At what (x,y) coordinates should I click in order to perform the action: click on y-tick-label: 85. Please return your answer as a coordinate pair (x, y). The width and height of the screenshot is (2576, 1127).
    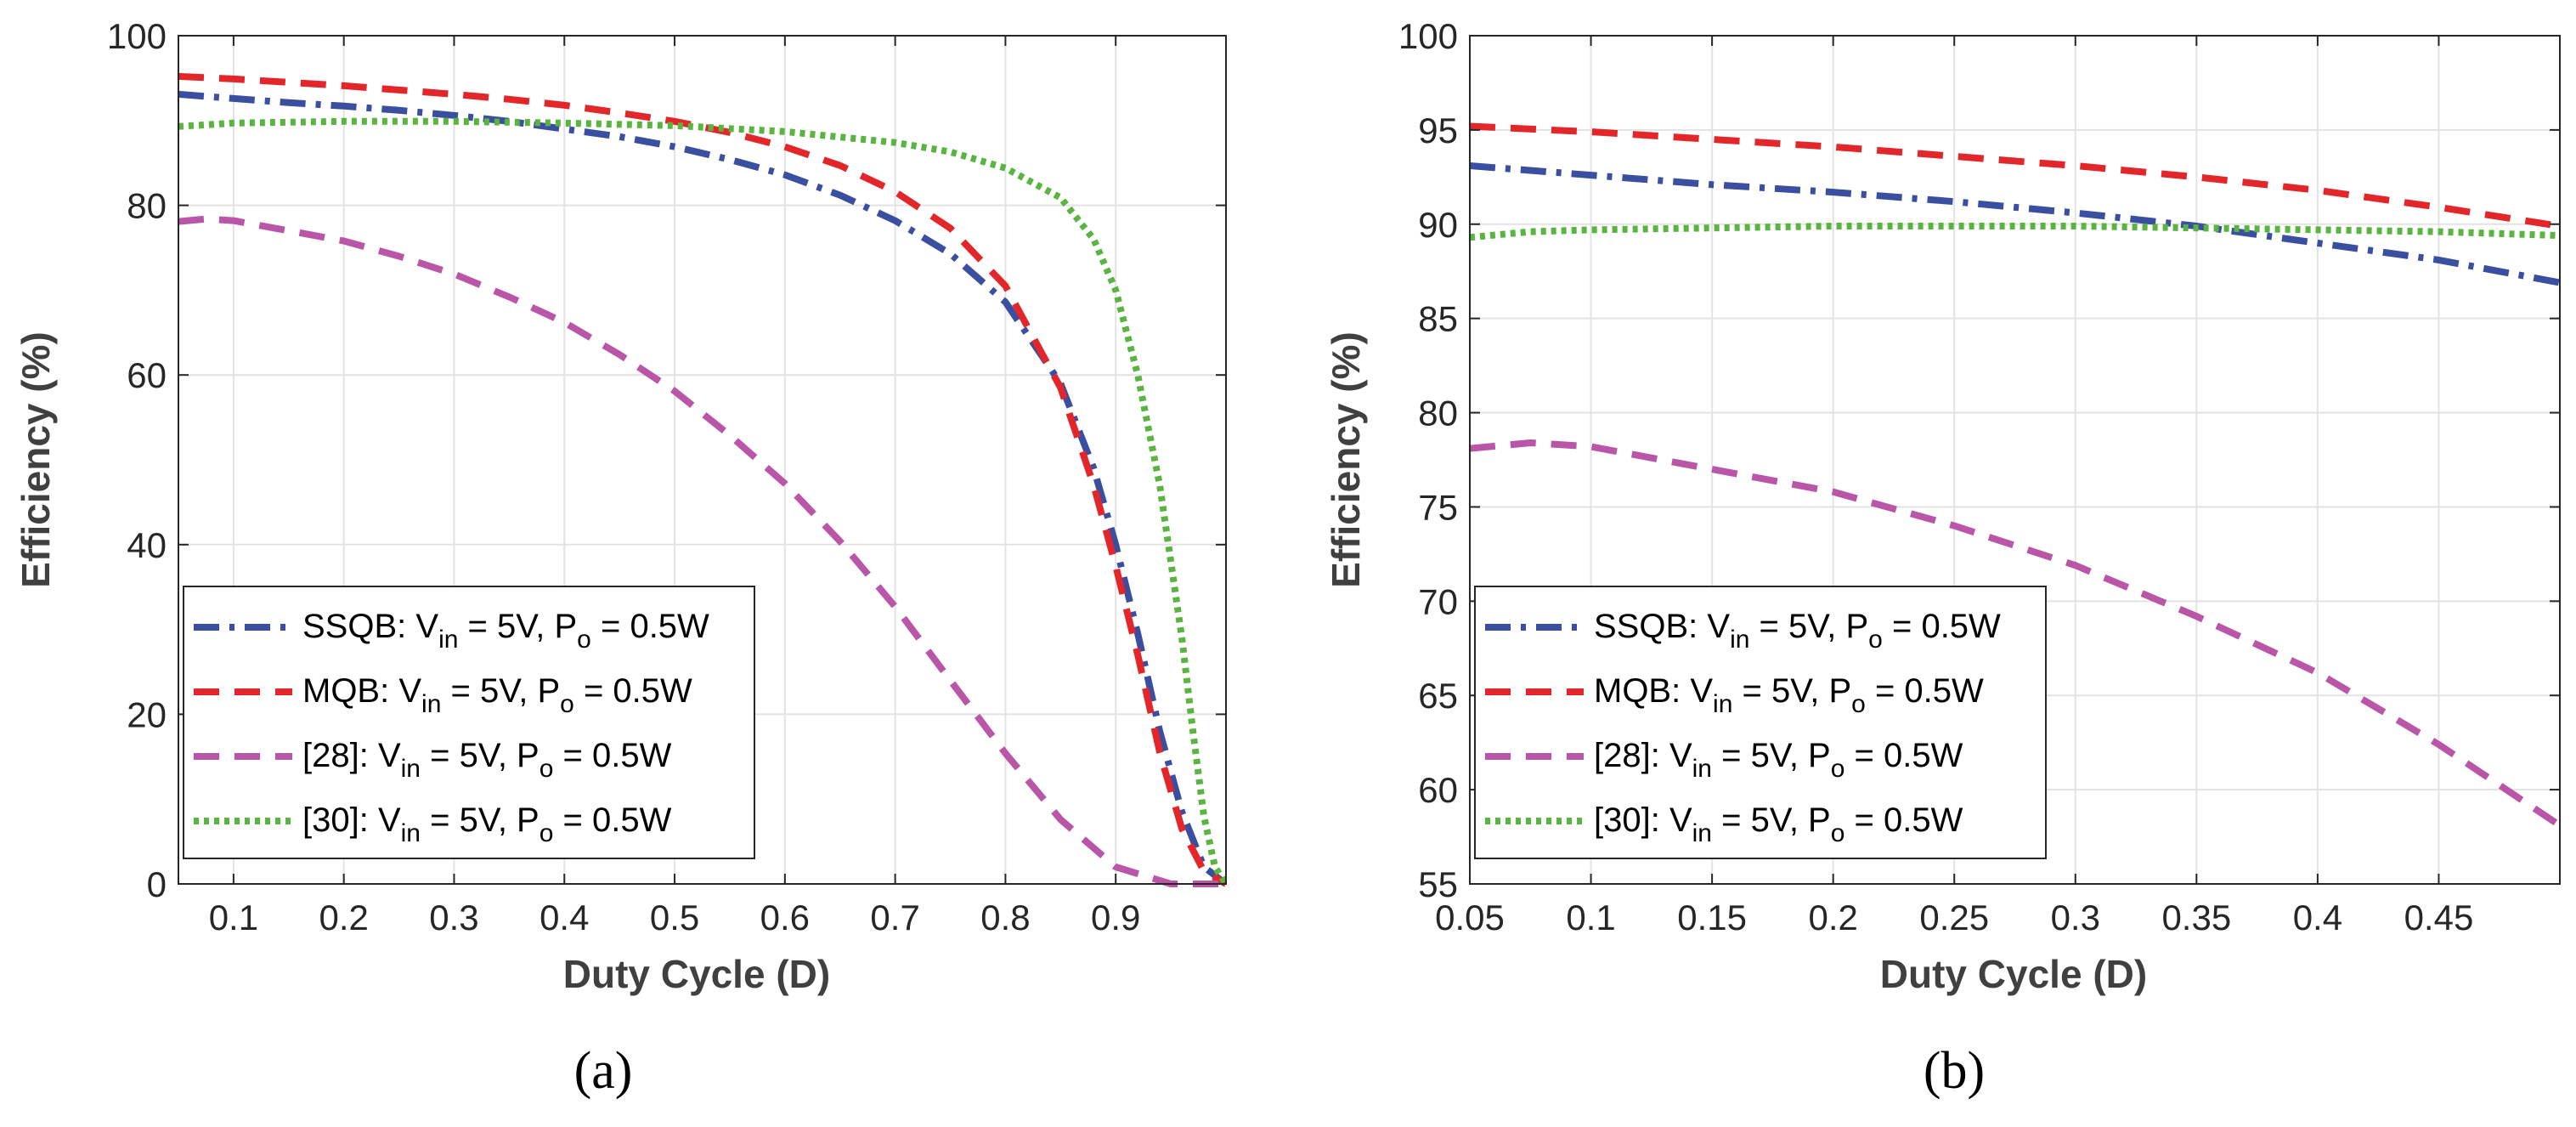
    Looking at the image, I should click on (1438, 319).